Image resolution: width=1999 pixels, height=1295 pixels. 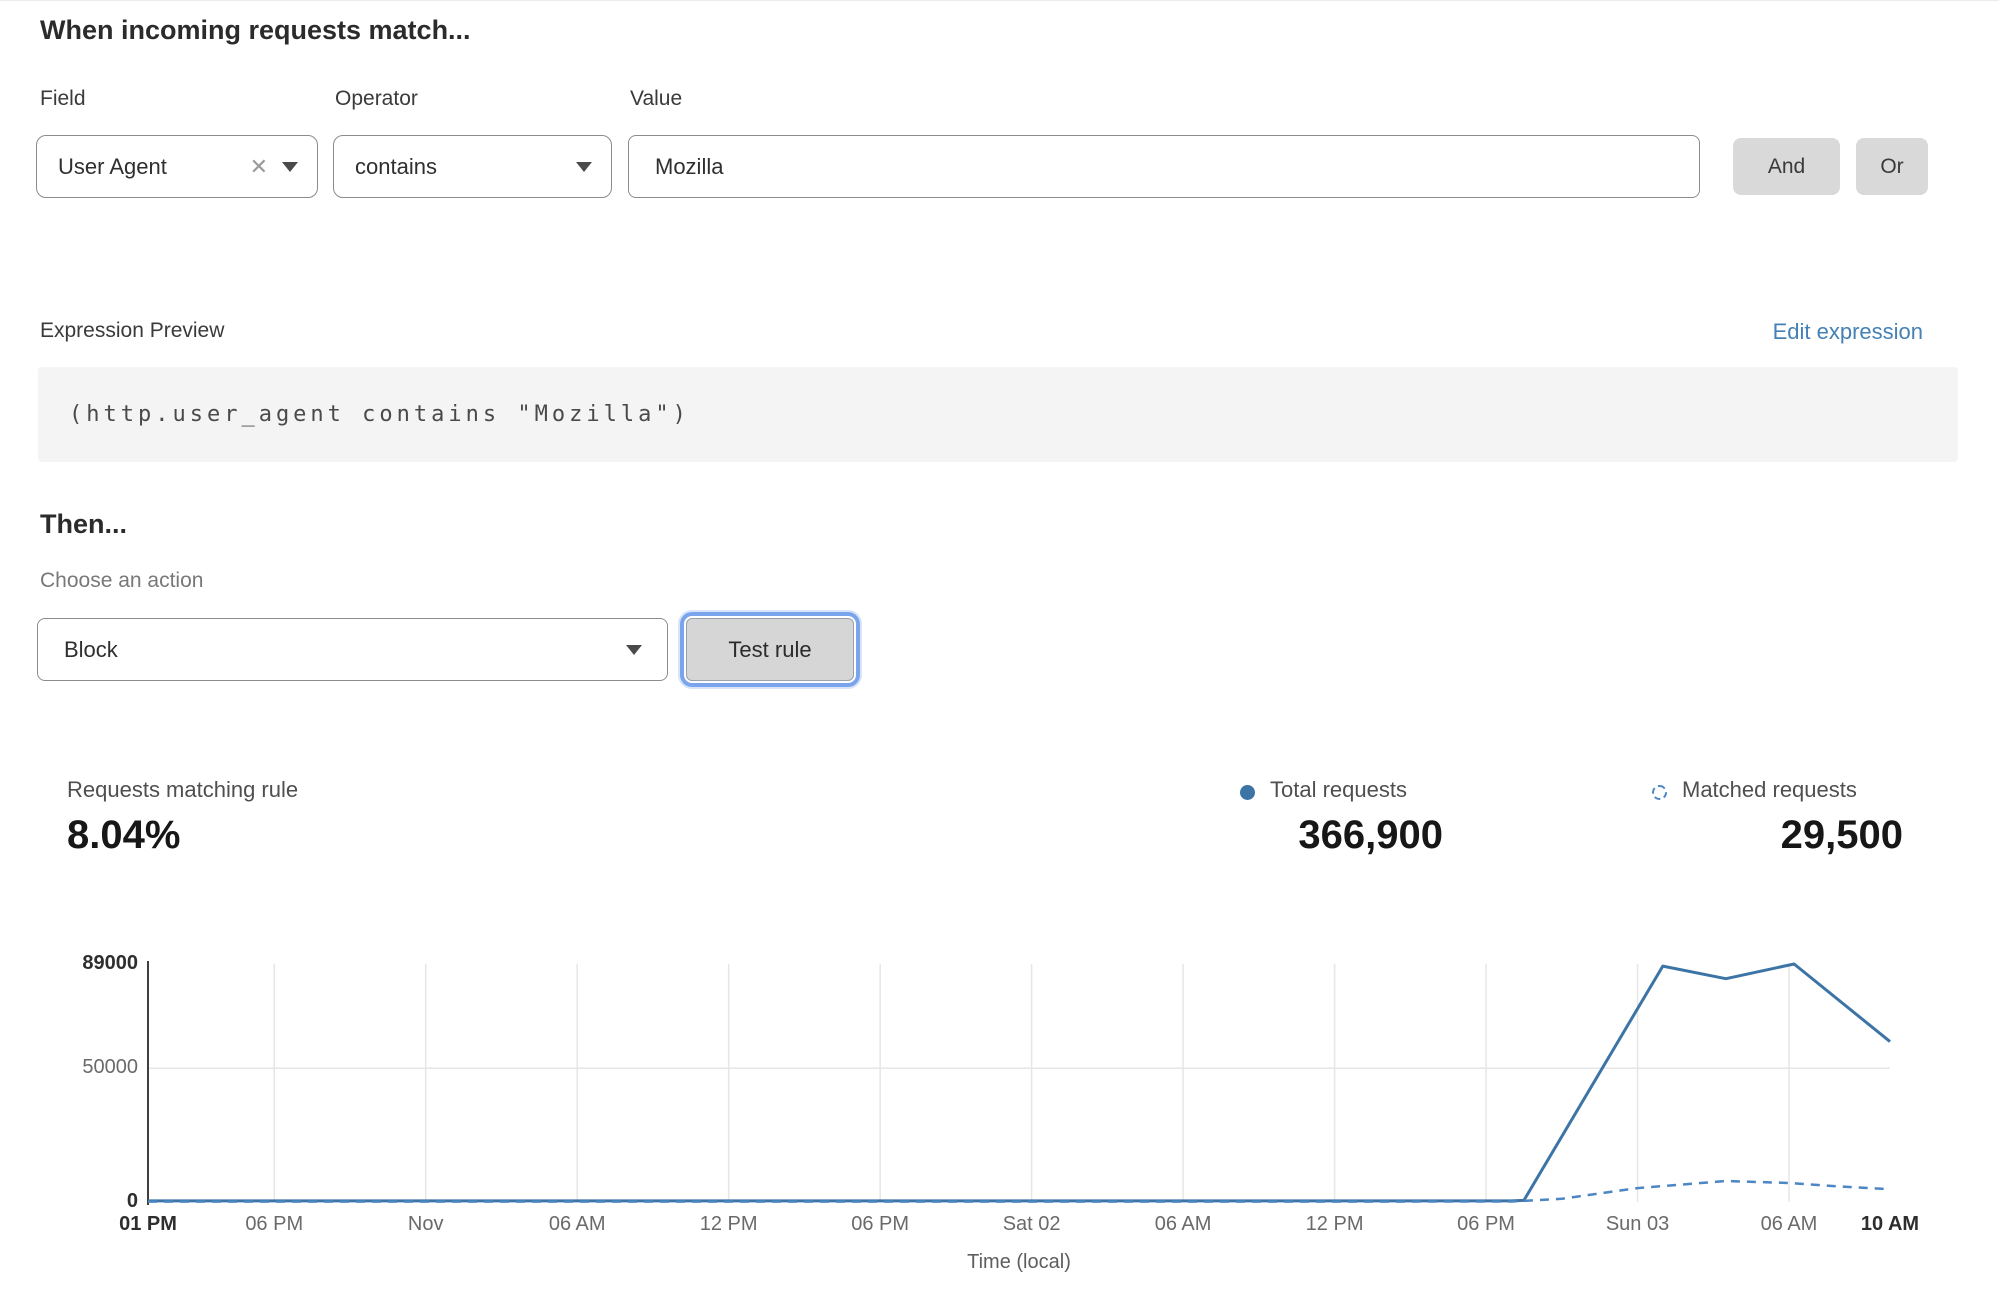 I want to click on matched-requests-dashed-circle-icon, so click(x=1659, y=792).